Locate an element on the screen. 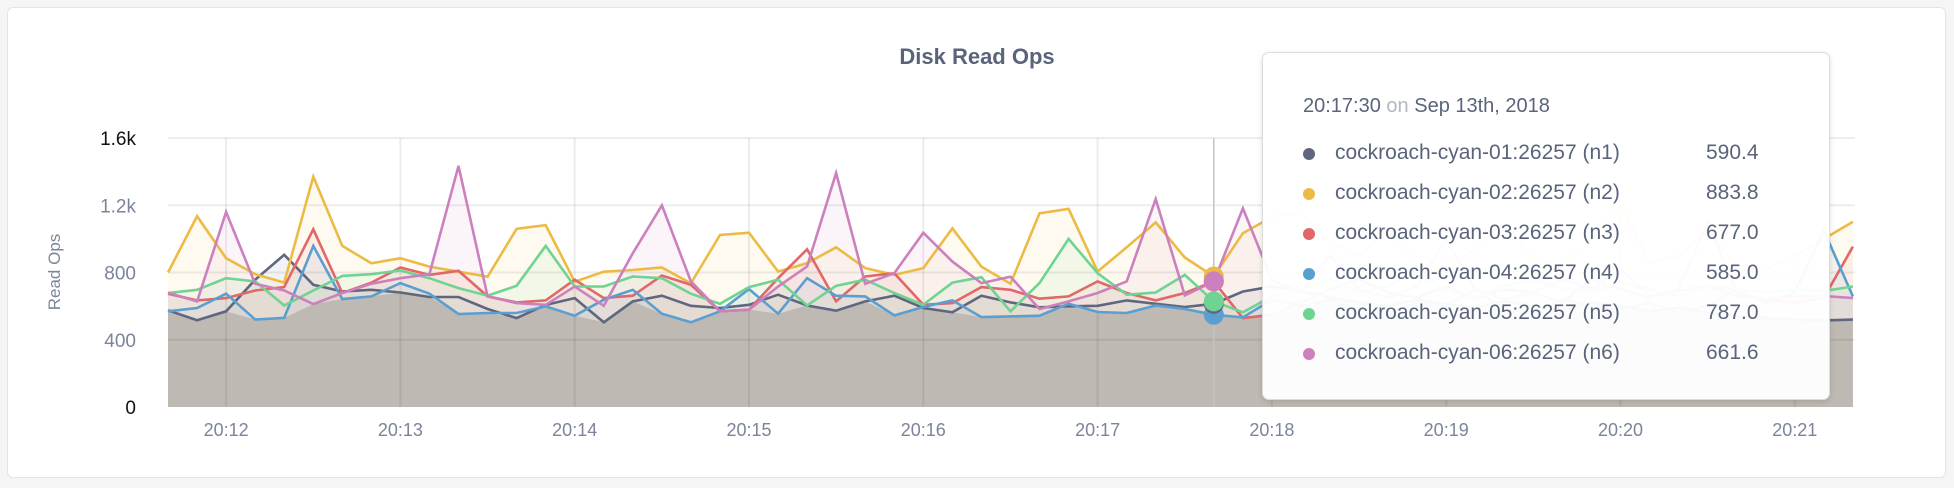 This screenshot has width=1954, height=488. tooltip-series-value: 585.0 is located at coordinates (1732, 272).